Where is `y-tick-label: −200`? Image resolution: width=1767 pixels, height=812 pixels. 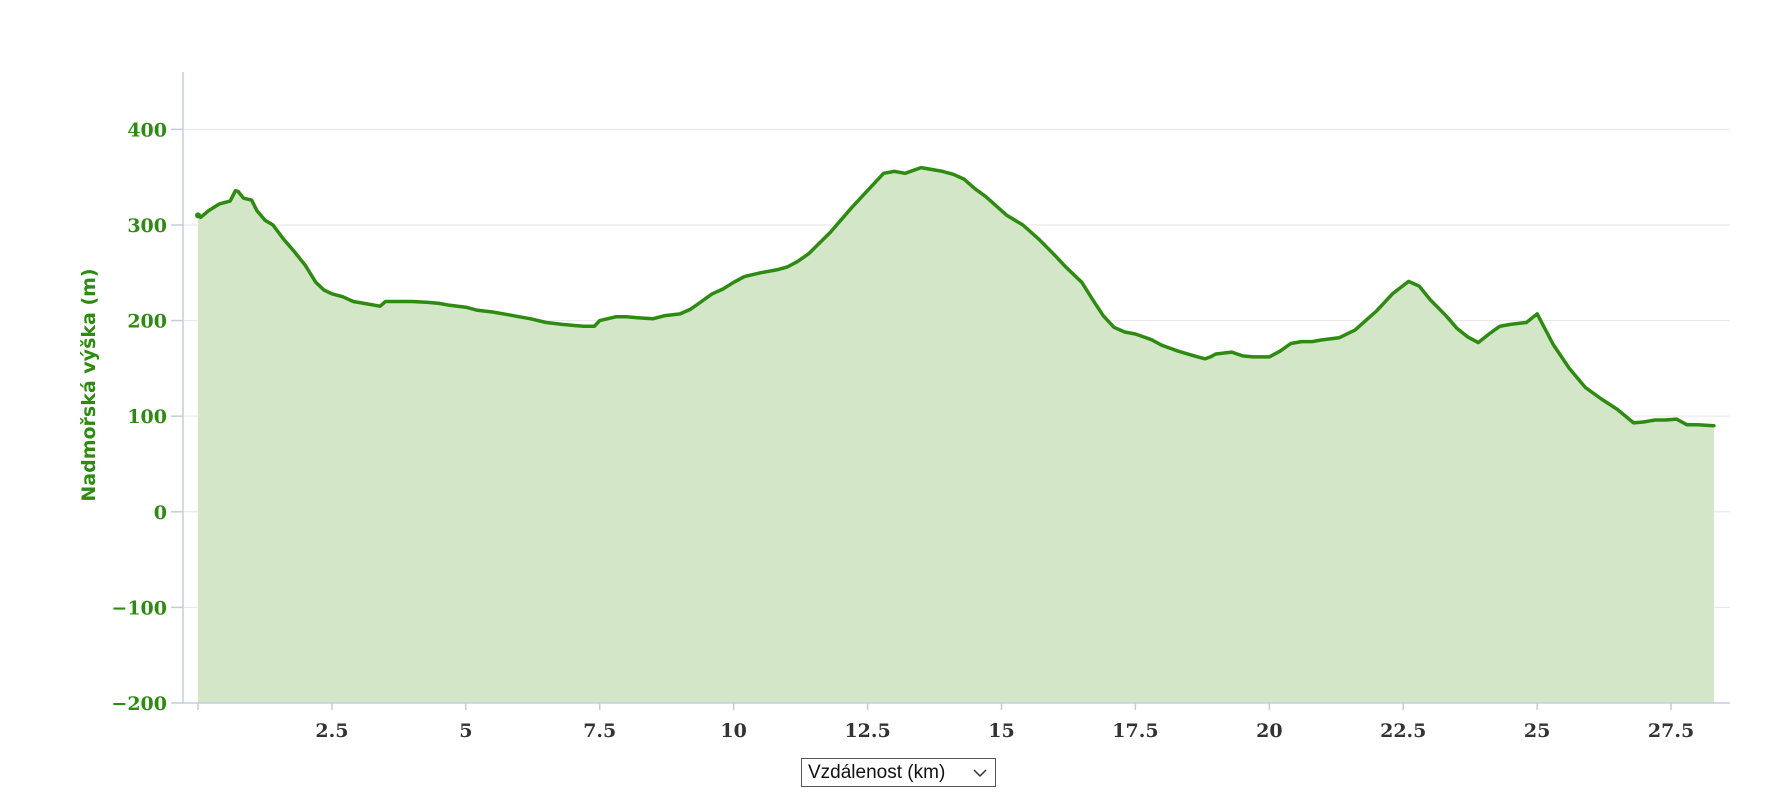
y-tick-label: −200 is located at coordinates (139, 704).